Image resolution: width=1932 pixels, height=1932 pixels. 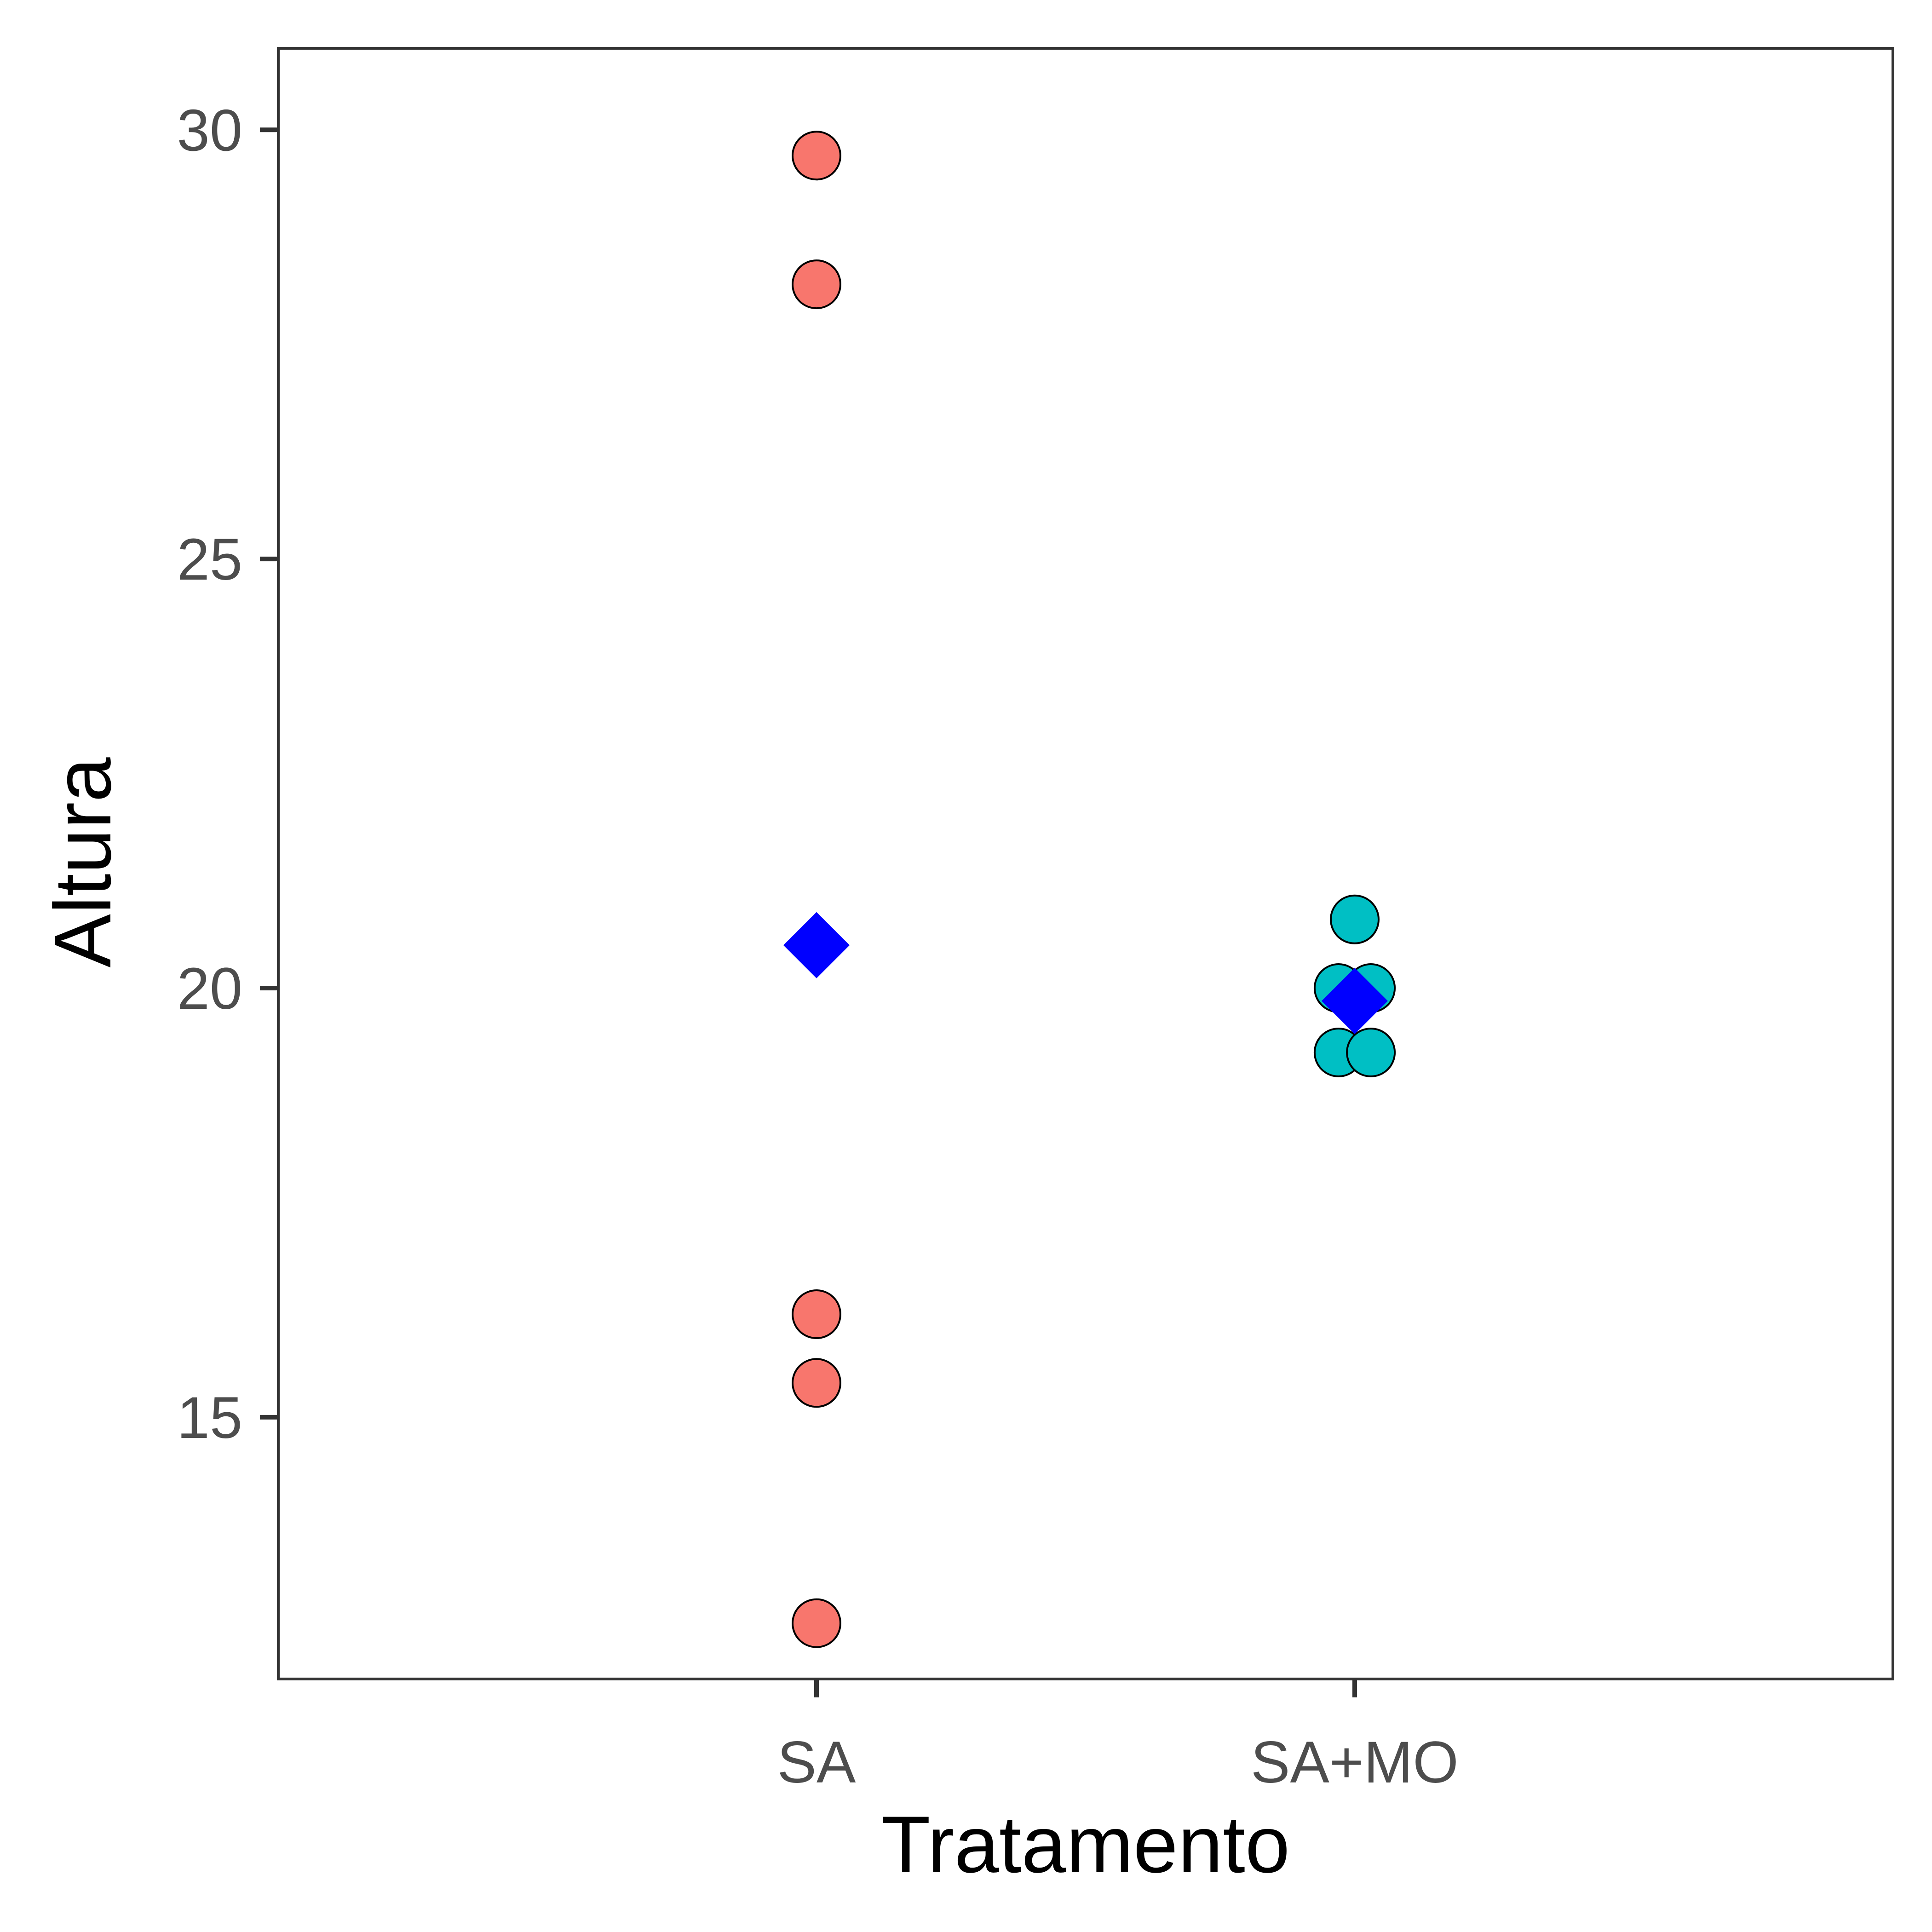 What do you see at coordinates (83, 862) in the screenshot?
I see `y-axis-title: Altura` at bounding box center [83, 862].